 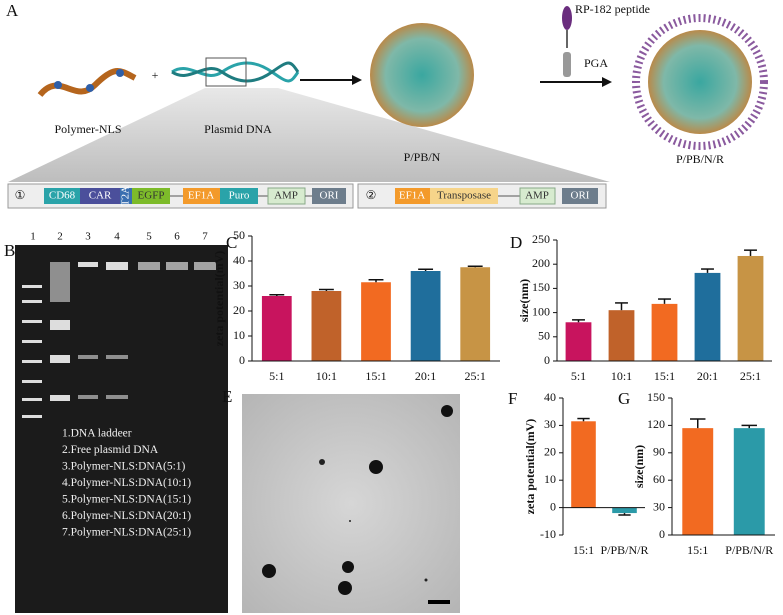 I want to click on label: T2A, so click(x=126, y=196).